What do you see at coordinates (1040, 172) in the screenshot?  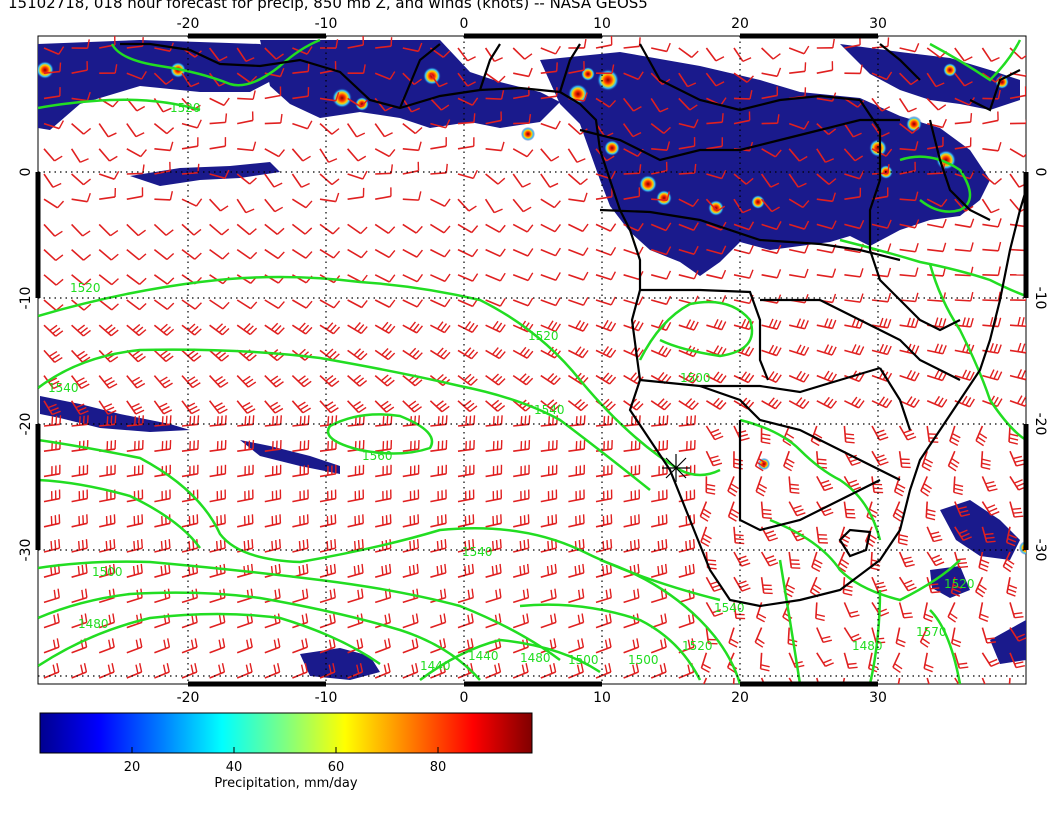 I see `lat-tick-label: 0` at bounding box center [1040, 172].